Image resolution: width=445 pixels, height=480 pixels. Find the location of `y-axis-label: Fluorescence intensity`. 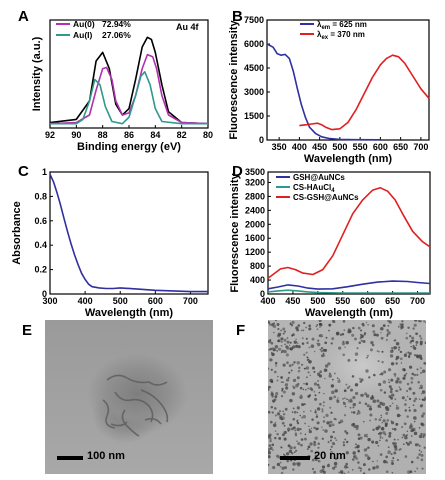

y-axis-label: Fluorescence intensity is located at coordinates (235, 233).